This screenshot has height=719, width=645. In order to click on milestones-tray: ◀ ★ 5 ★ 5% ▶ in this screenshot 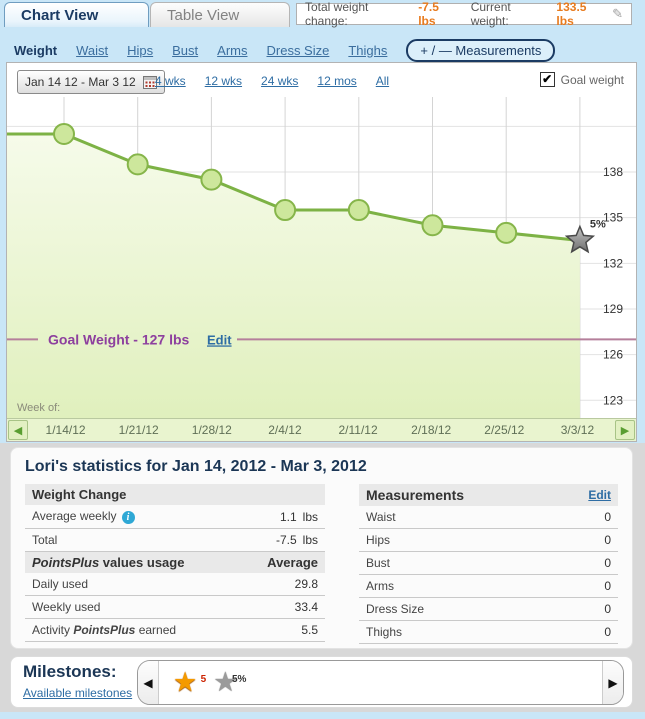, I will do `click(380, 682)`.